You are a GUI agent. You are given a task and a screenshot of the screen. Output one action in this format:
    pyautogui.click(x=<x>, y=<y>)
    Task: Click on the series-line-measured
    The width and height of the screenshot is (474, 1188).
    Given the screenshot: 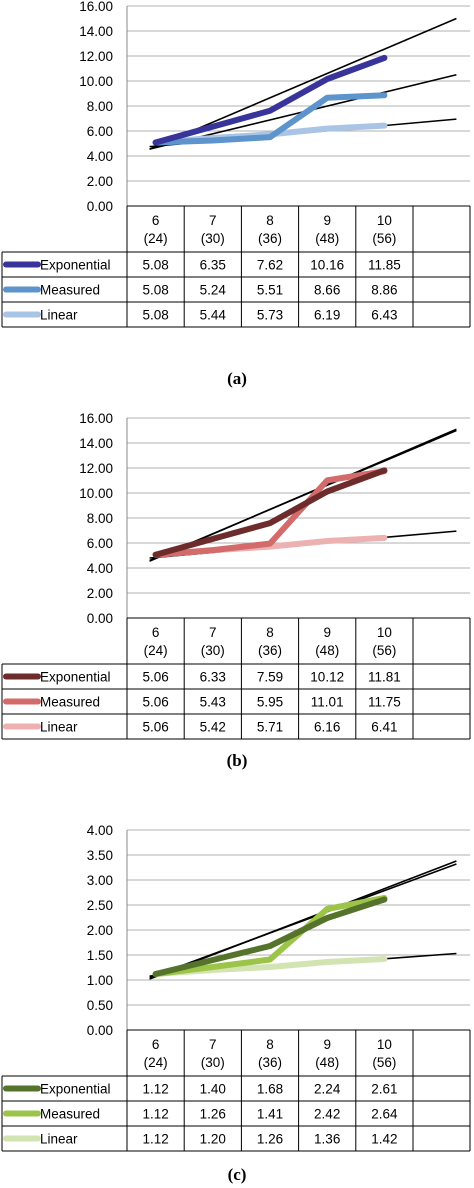 What is the action you would take?
    pyautogui.click(x=270, y=513)
    